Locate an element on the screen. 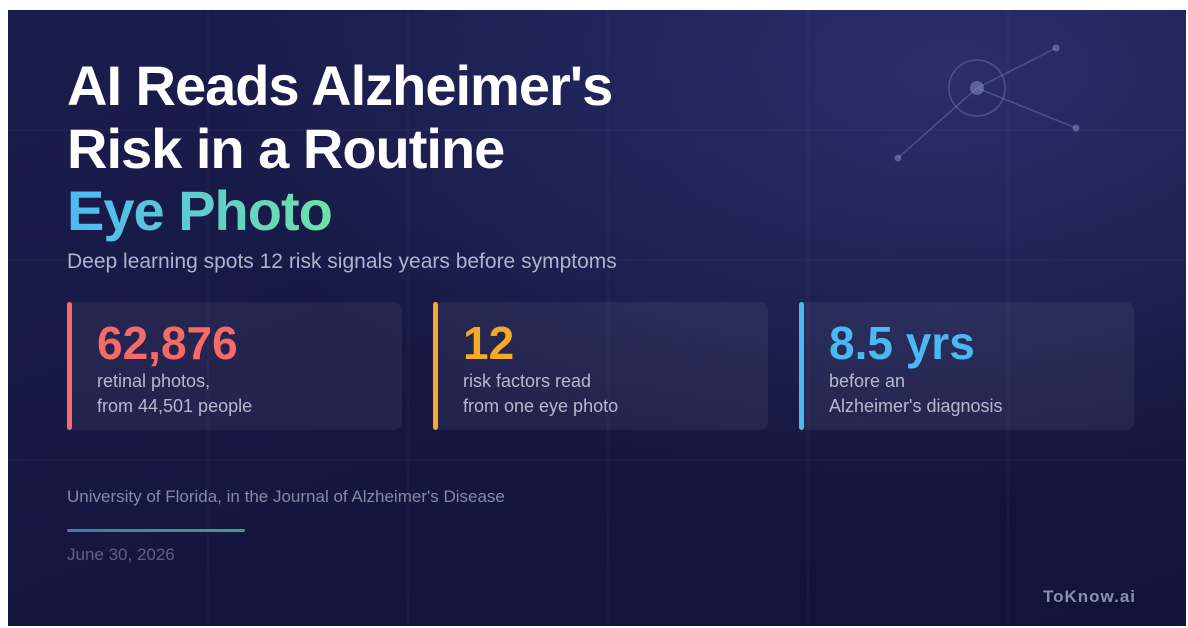 Image resolution: width=1188 pixels, height=628 pixels. stat-description: retinal photos, is located at coordinates (154, 381).